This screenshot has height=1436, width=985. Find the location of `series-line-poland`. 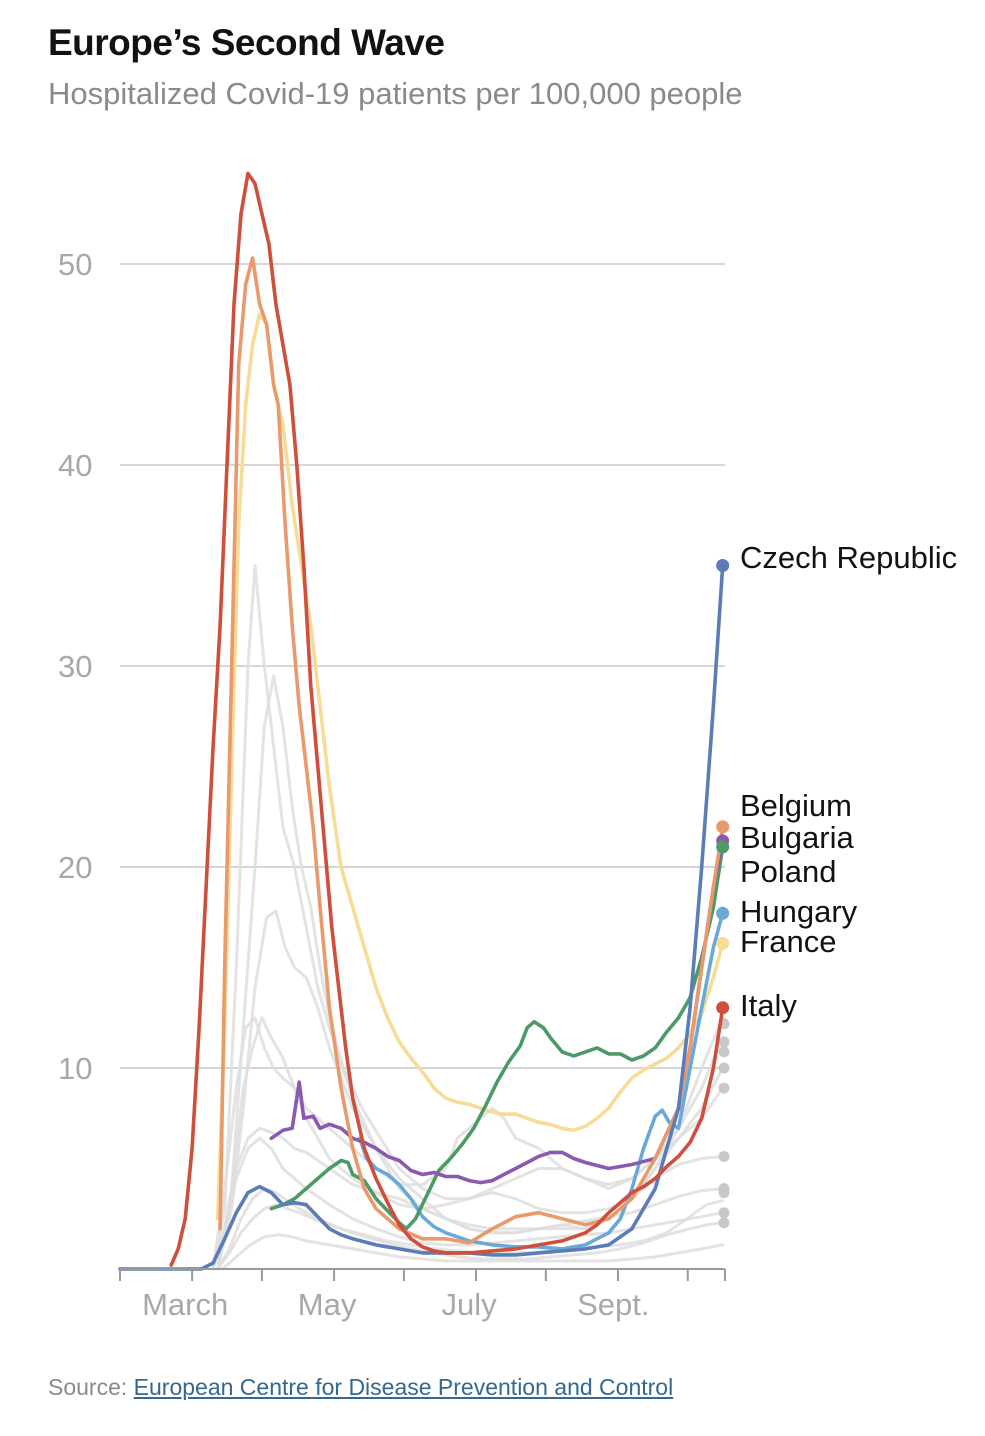

series-line-poland is located at coordinates (497, 1038).